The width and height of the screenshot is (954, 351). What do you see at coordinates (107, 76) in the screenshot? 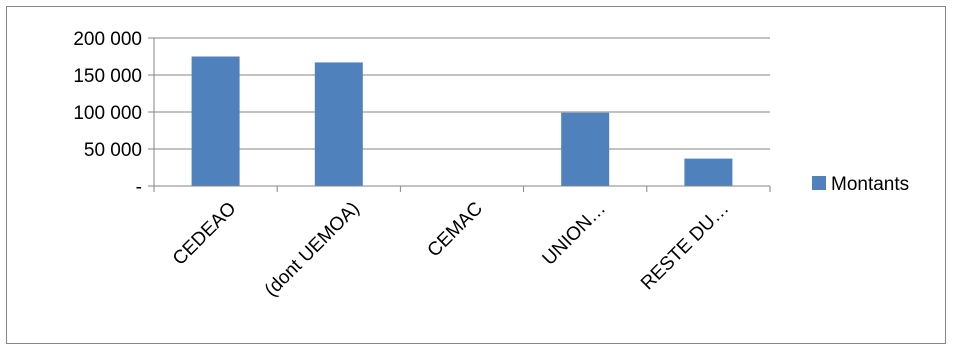
I see `y-tick-label: 150 000` at bounding box center [107, 76].